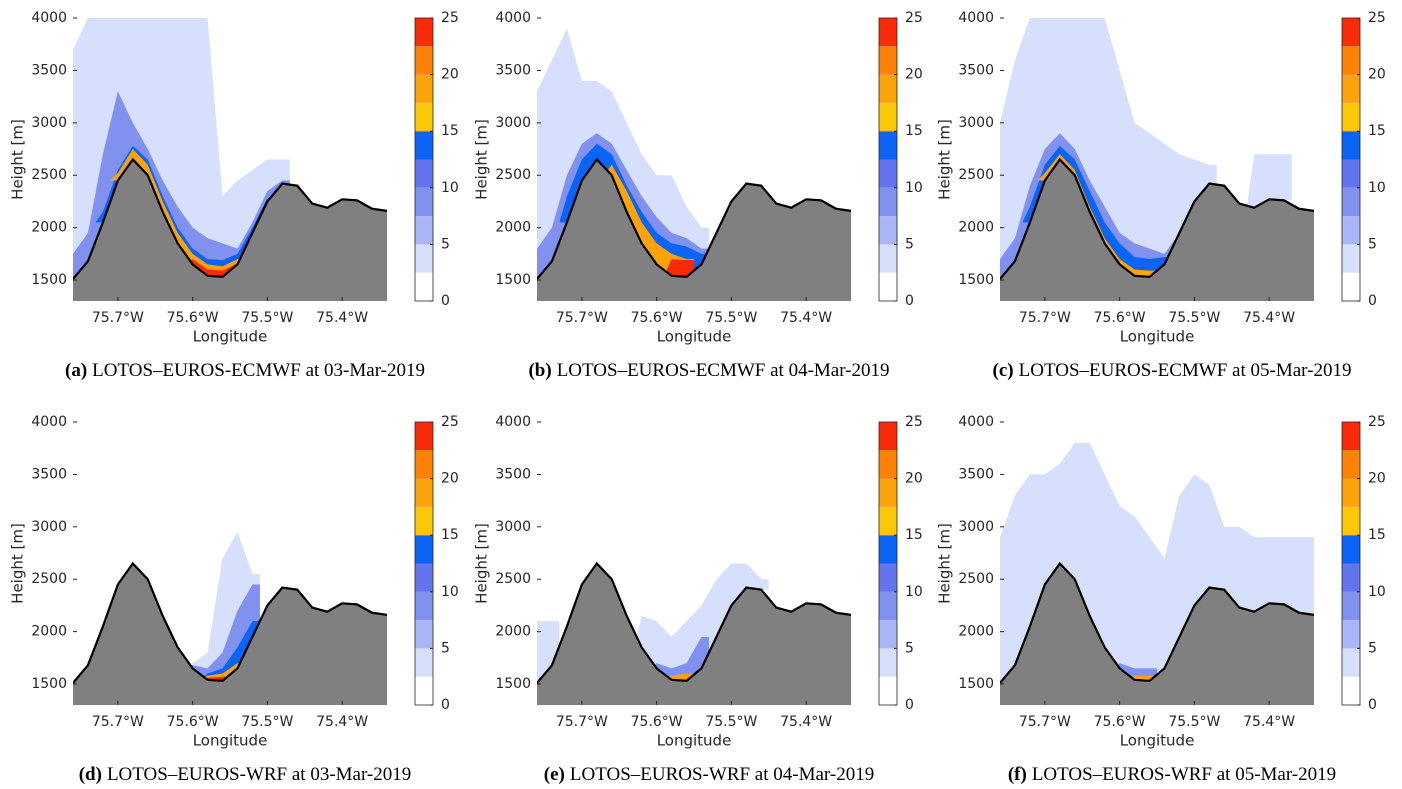 Image resolution: width=1402 pixels, height=789 pixels. Describe the element at coordinates (1172, 774) in the screenshot. I see `caption: (f) LOTOS–EUROS-WRF at 05-Mar-2019` at that location.